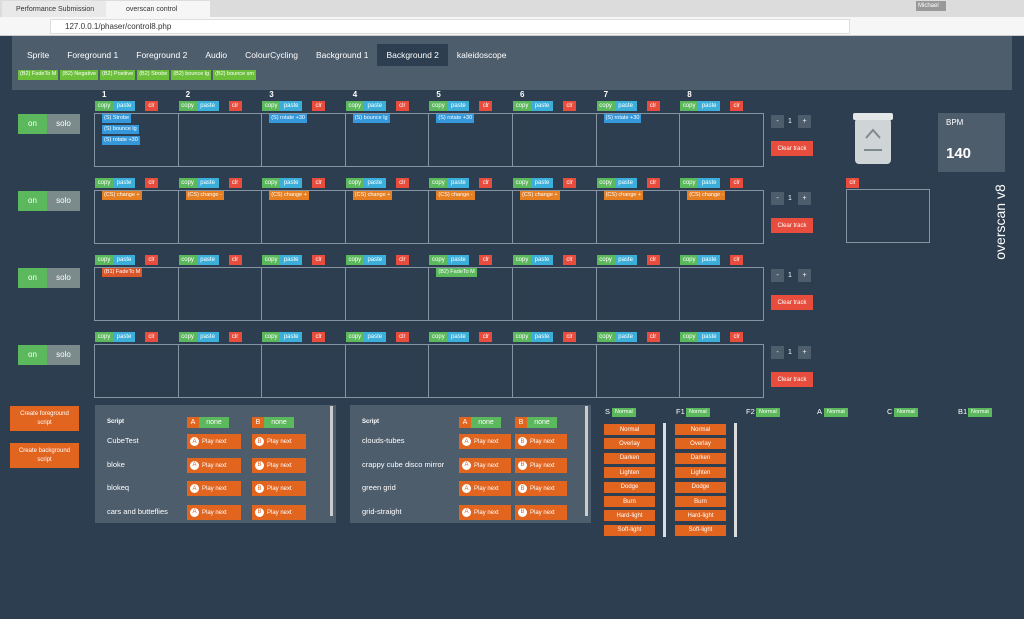 The height and width of the screenshot is (619, 1024). Describe the element at coordinates (629, 473) in the screenshot. I see `mode-option: Lighten` at that location.